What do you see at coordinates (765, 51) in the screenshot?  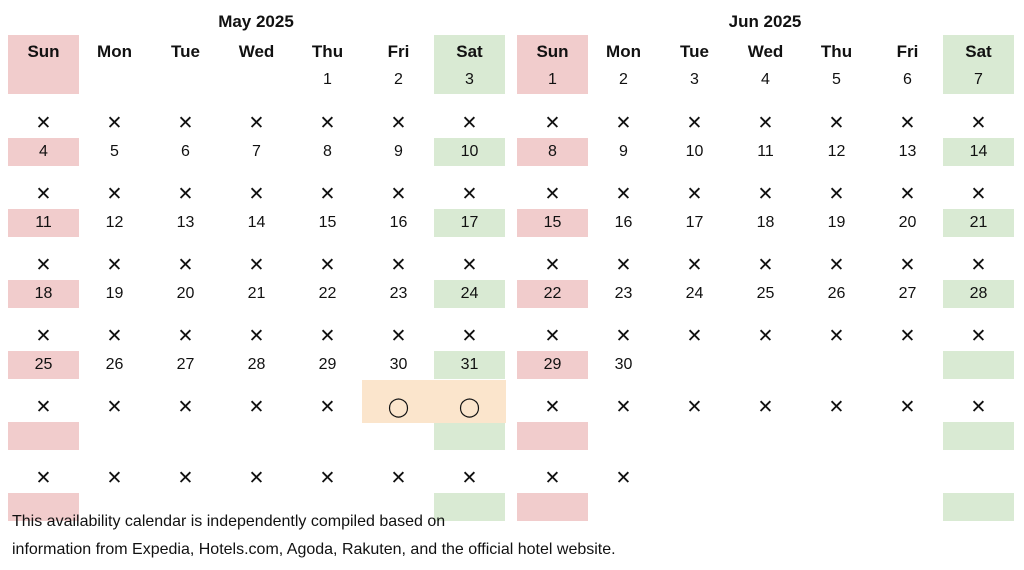 I see `weekday-header-wed: Wed` at bounding box center [765, 51].